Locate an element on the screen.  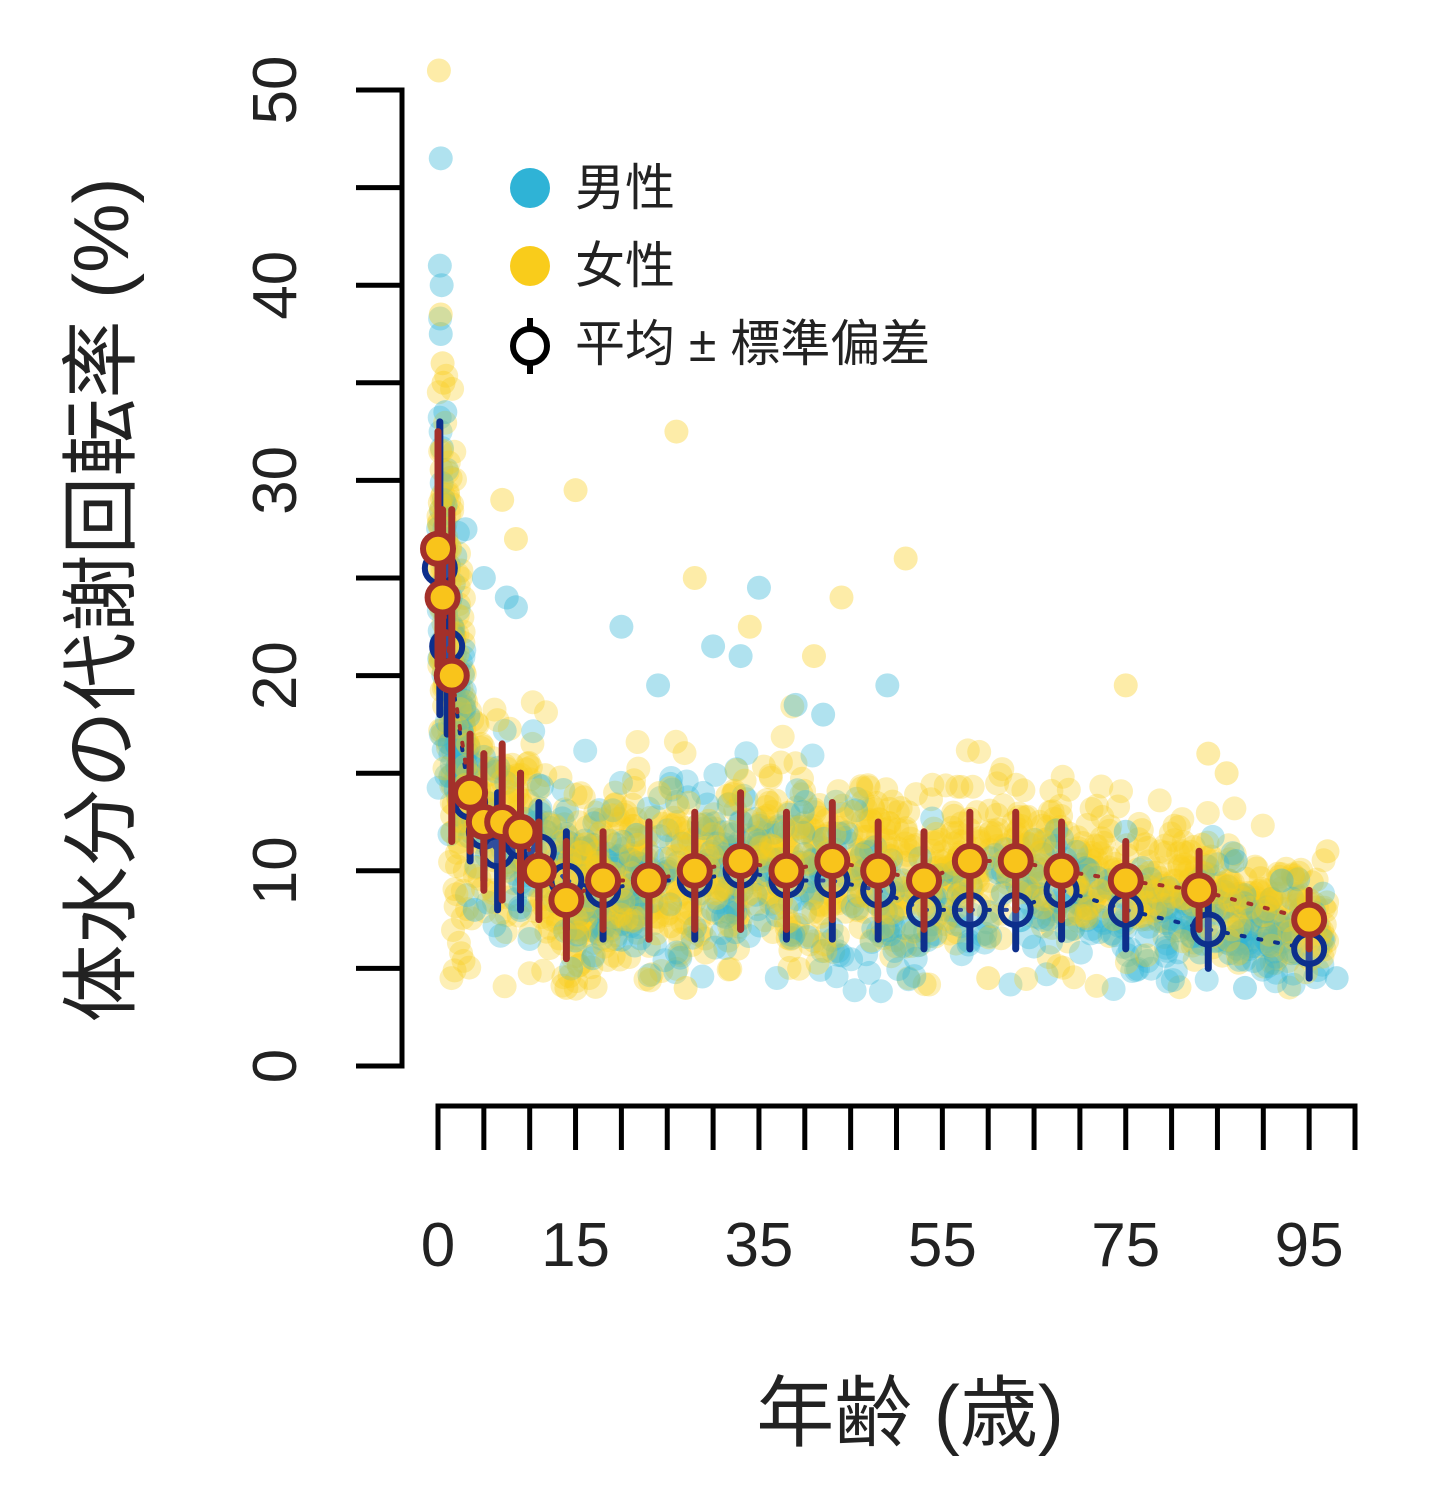
y-tick-label: 20 is located at coordinates (275, 675).